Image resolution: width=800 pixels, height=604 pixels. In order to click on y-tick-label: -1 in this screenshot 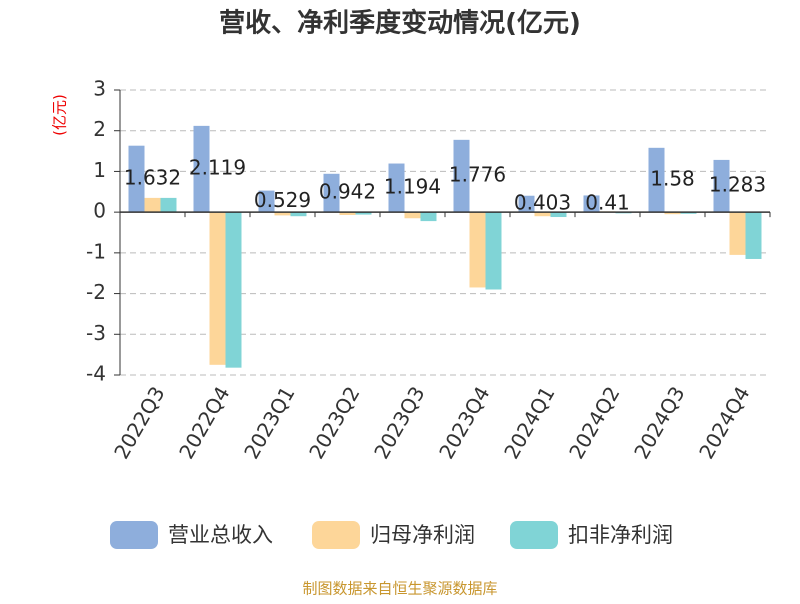, I will do `click(96, 251)`.